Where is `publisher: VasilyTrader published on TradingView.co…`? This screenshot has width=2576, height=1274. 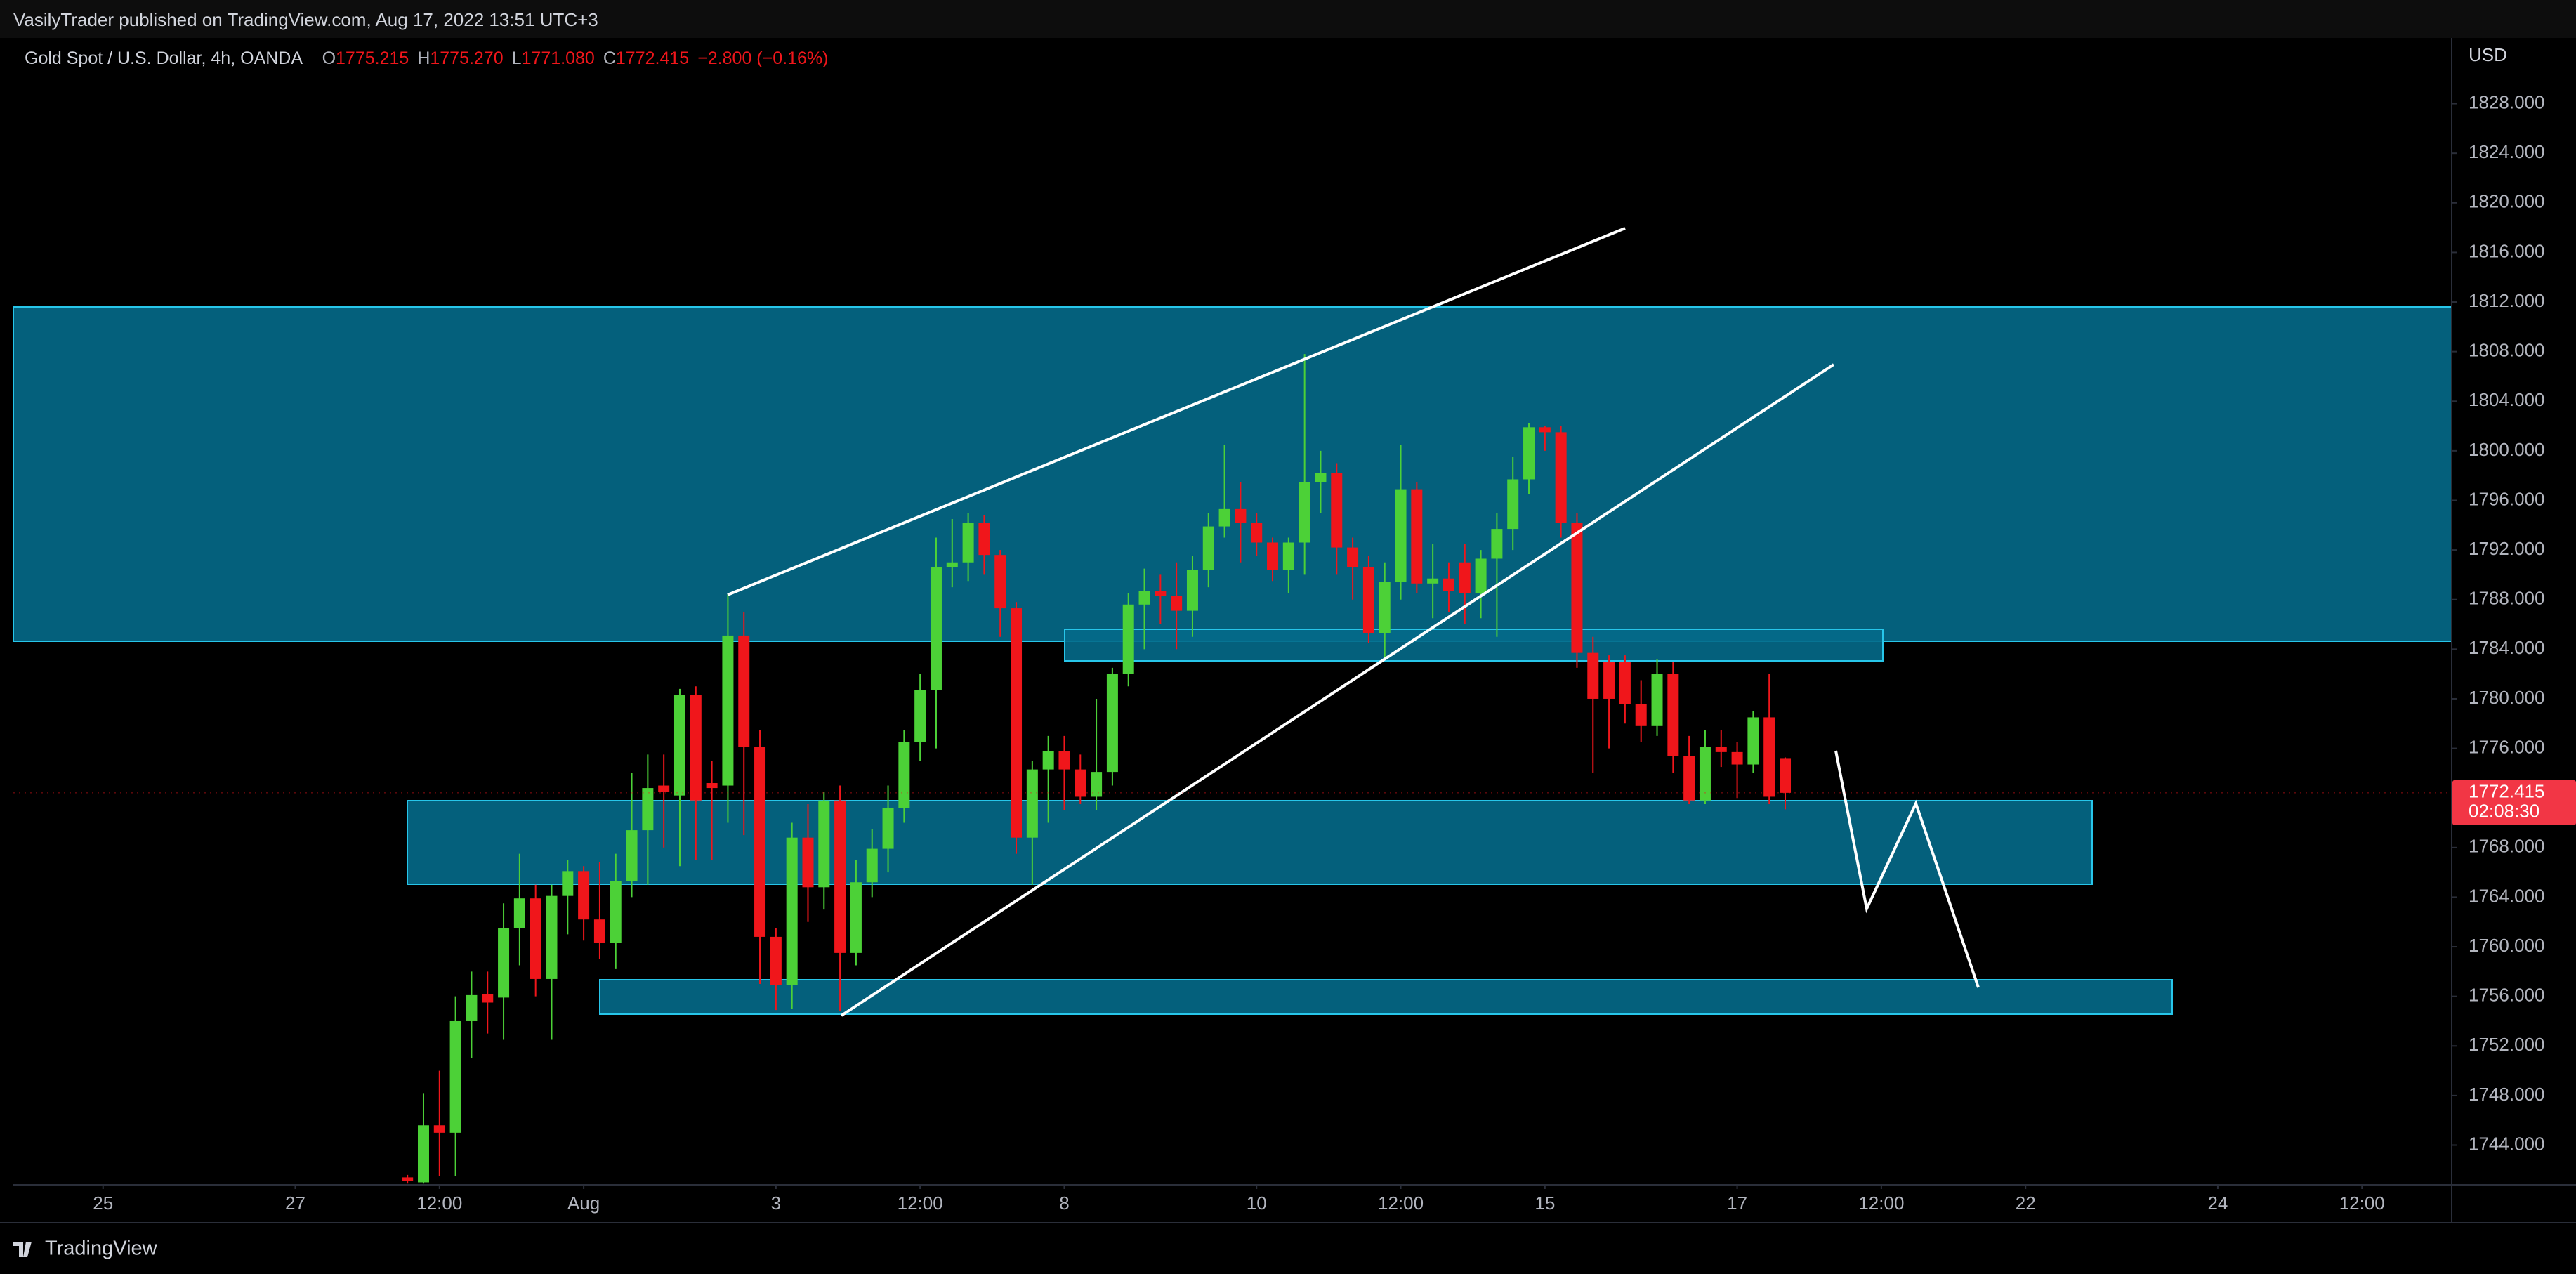
publisher: VasilyTrader published on TradingView.co… is located at coordinates (305, 19).